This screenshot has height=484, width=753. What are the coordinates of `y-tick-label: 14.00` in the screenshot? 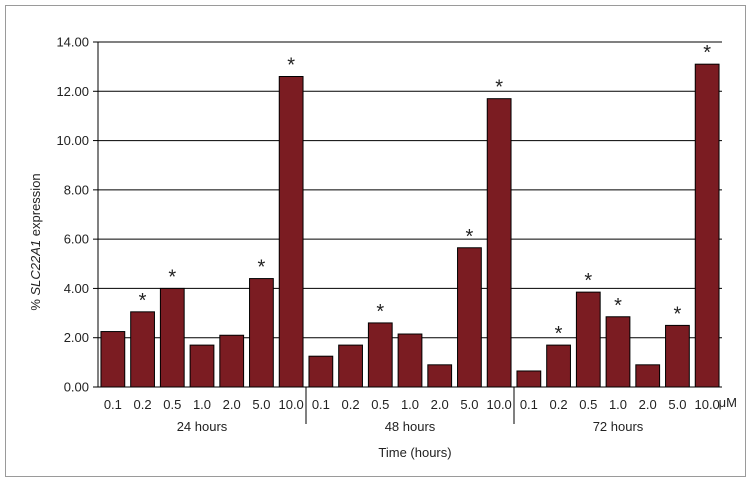 It's located at (72, 42).